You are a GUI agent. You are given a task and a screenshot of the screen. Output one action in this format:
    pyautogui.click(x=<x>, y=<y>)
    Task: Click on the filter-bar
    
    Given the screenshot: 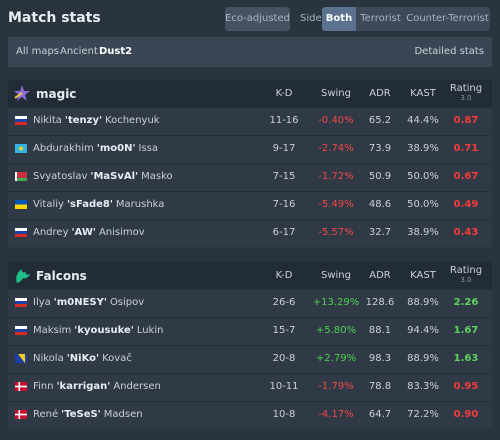 What is the action you would take?
    pyautogui.click(x=250, y=52)
    